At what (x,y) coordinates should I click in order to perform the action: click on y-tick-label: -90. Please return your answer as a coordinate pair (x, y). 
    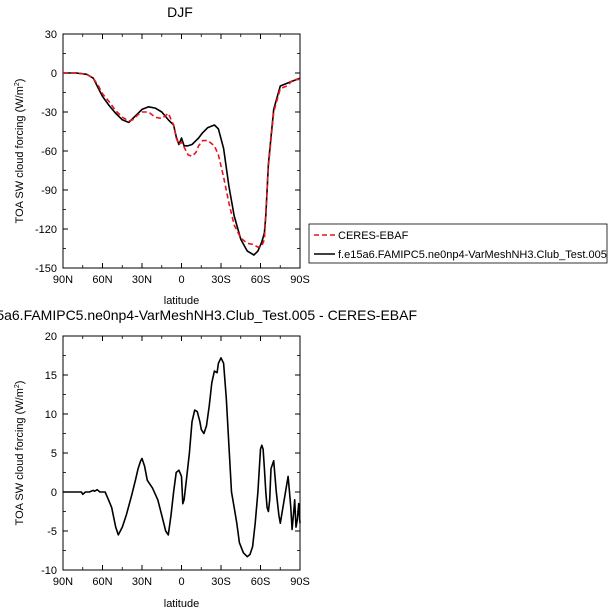
    Looking at the image, I should click on (49, 191).